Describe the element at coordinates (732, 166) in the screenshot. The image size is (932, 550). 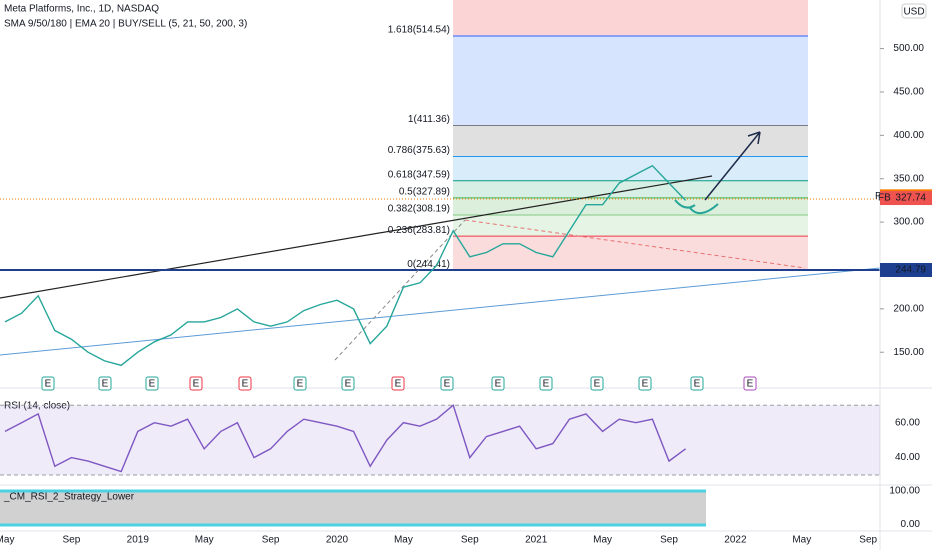
I see `arrow` at that location.